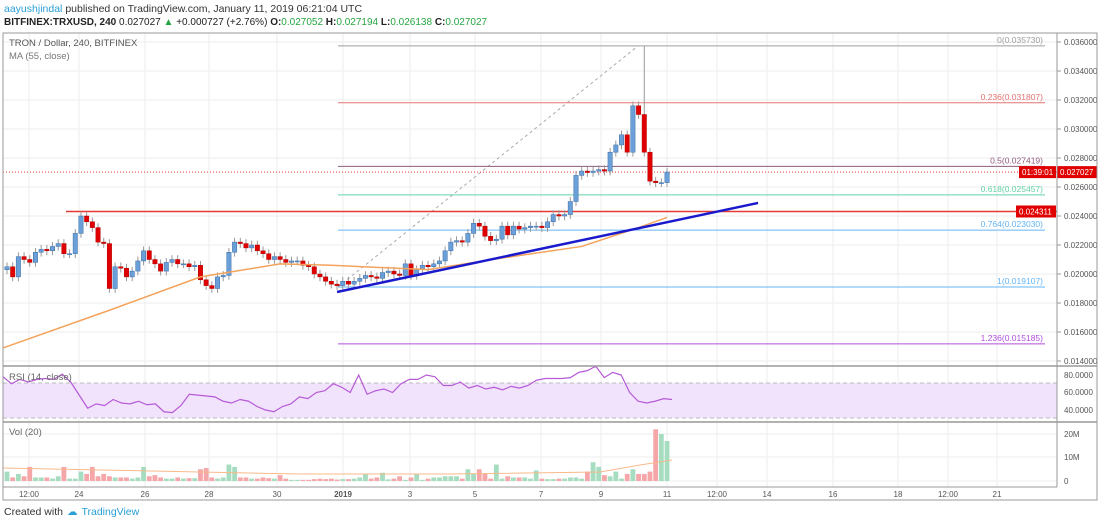 The image size is (1100, 523). Describe the element at coordinates (72, 512) in the screenshot. I see `tradingview-cloud-icon: ☁` at that location.